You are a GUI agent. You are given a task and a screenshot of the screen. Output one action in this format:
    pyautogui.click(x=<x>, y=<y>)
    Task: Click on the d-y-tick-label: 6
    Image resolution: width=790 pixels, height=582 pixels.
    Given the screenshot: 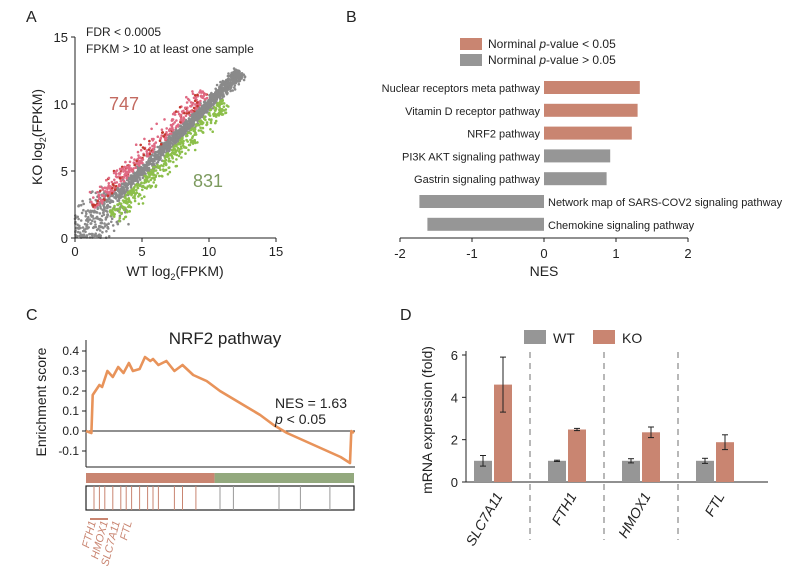 What is the action you would take?
    pyautogui.click(x=454, y=355)
    